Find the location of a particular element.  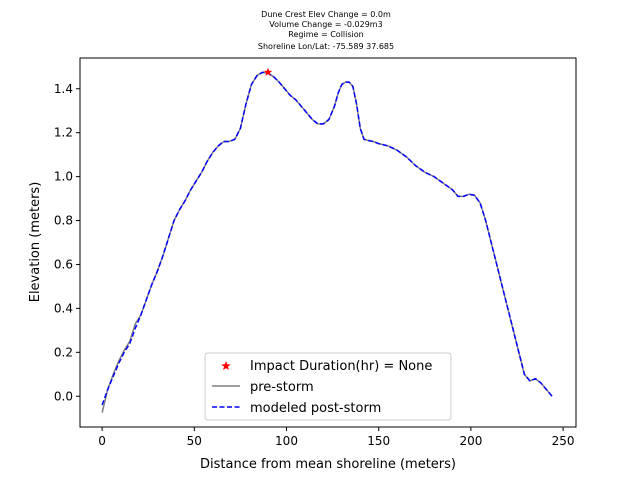

y-axis-label: Elevation (meters) is located at coordinates (35, 242).